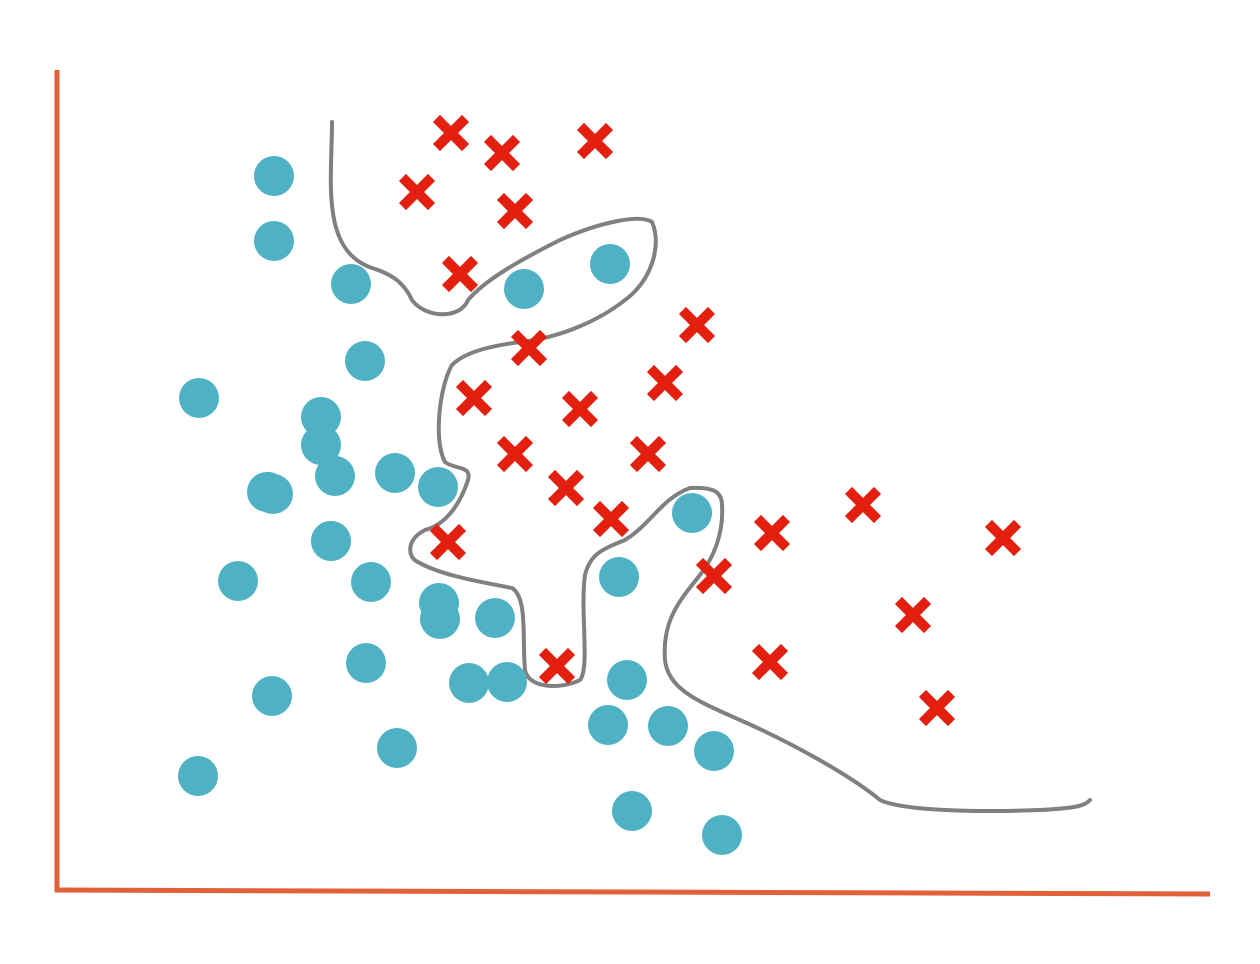 Image resolution: width=1260 pixels, height=964 pixels. Describe the element at coordinates (632, 892) in the screenshot. I see `x-axis` at that location.